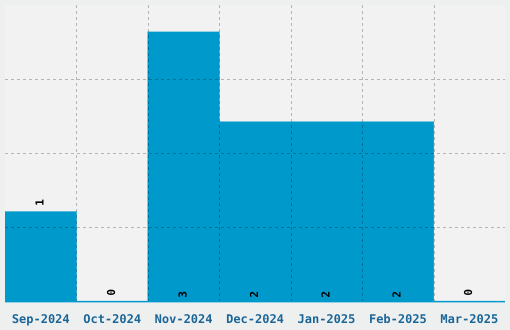  What do you see at coordinates (41, 319) in the screenshot?
I see `x-tick-label: Sep-2024` at bounding box center [41, 319].